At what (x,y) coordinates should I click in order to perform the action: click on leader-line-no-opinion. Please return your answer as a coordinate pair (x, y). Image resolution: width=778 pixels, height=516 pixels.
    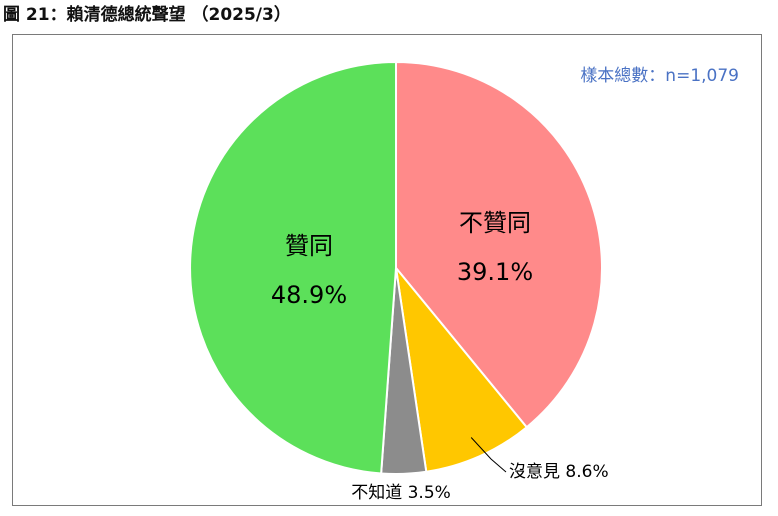
    Looking at the image, I should click on (488, 455).